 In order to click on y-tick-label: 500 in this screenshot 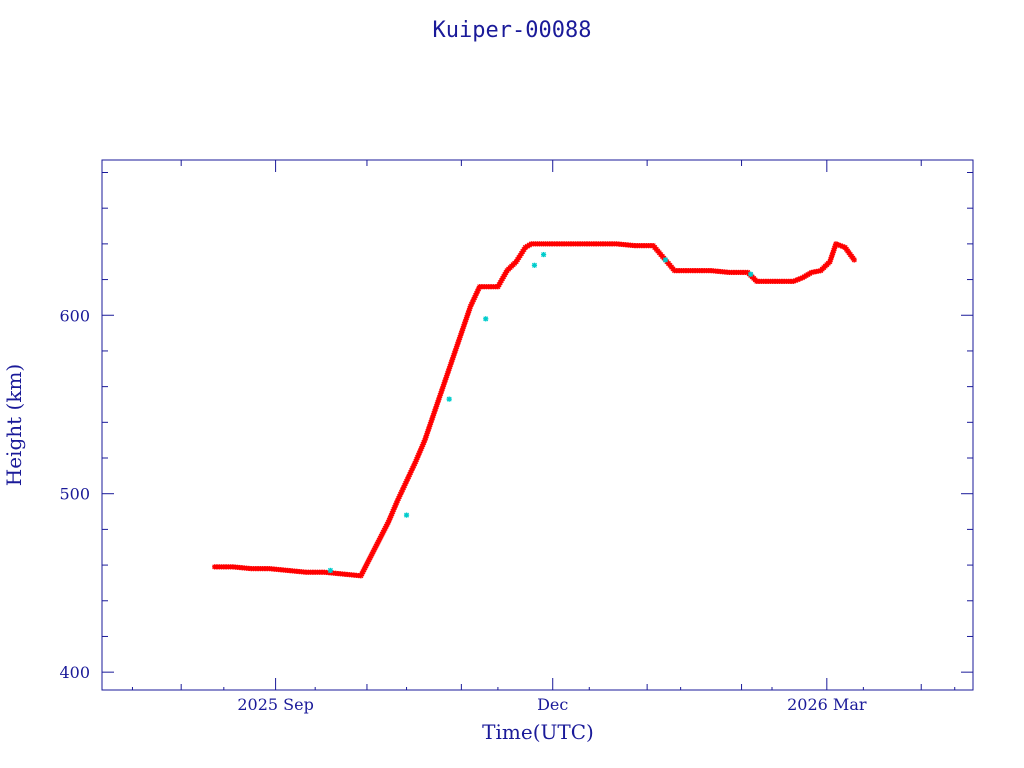, I will do `click(74, 494)`.